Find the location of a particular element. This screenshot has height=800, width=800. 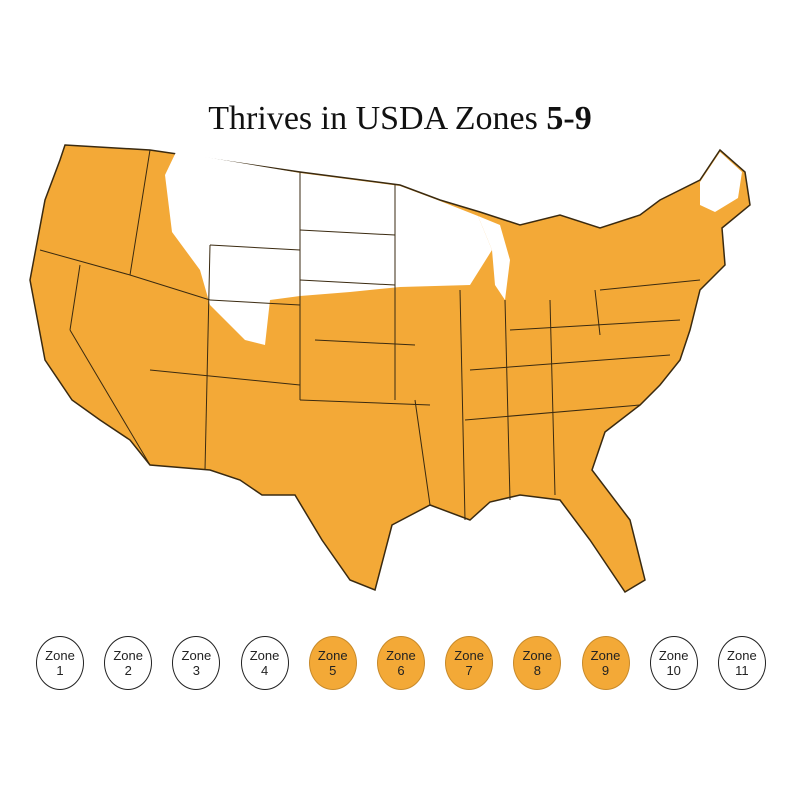

zone-badge-6: Zone 6 is located at coordinates (400, 663).